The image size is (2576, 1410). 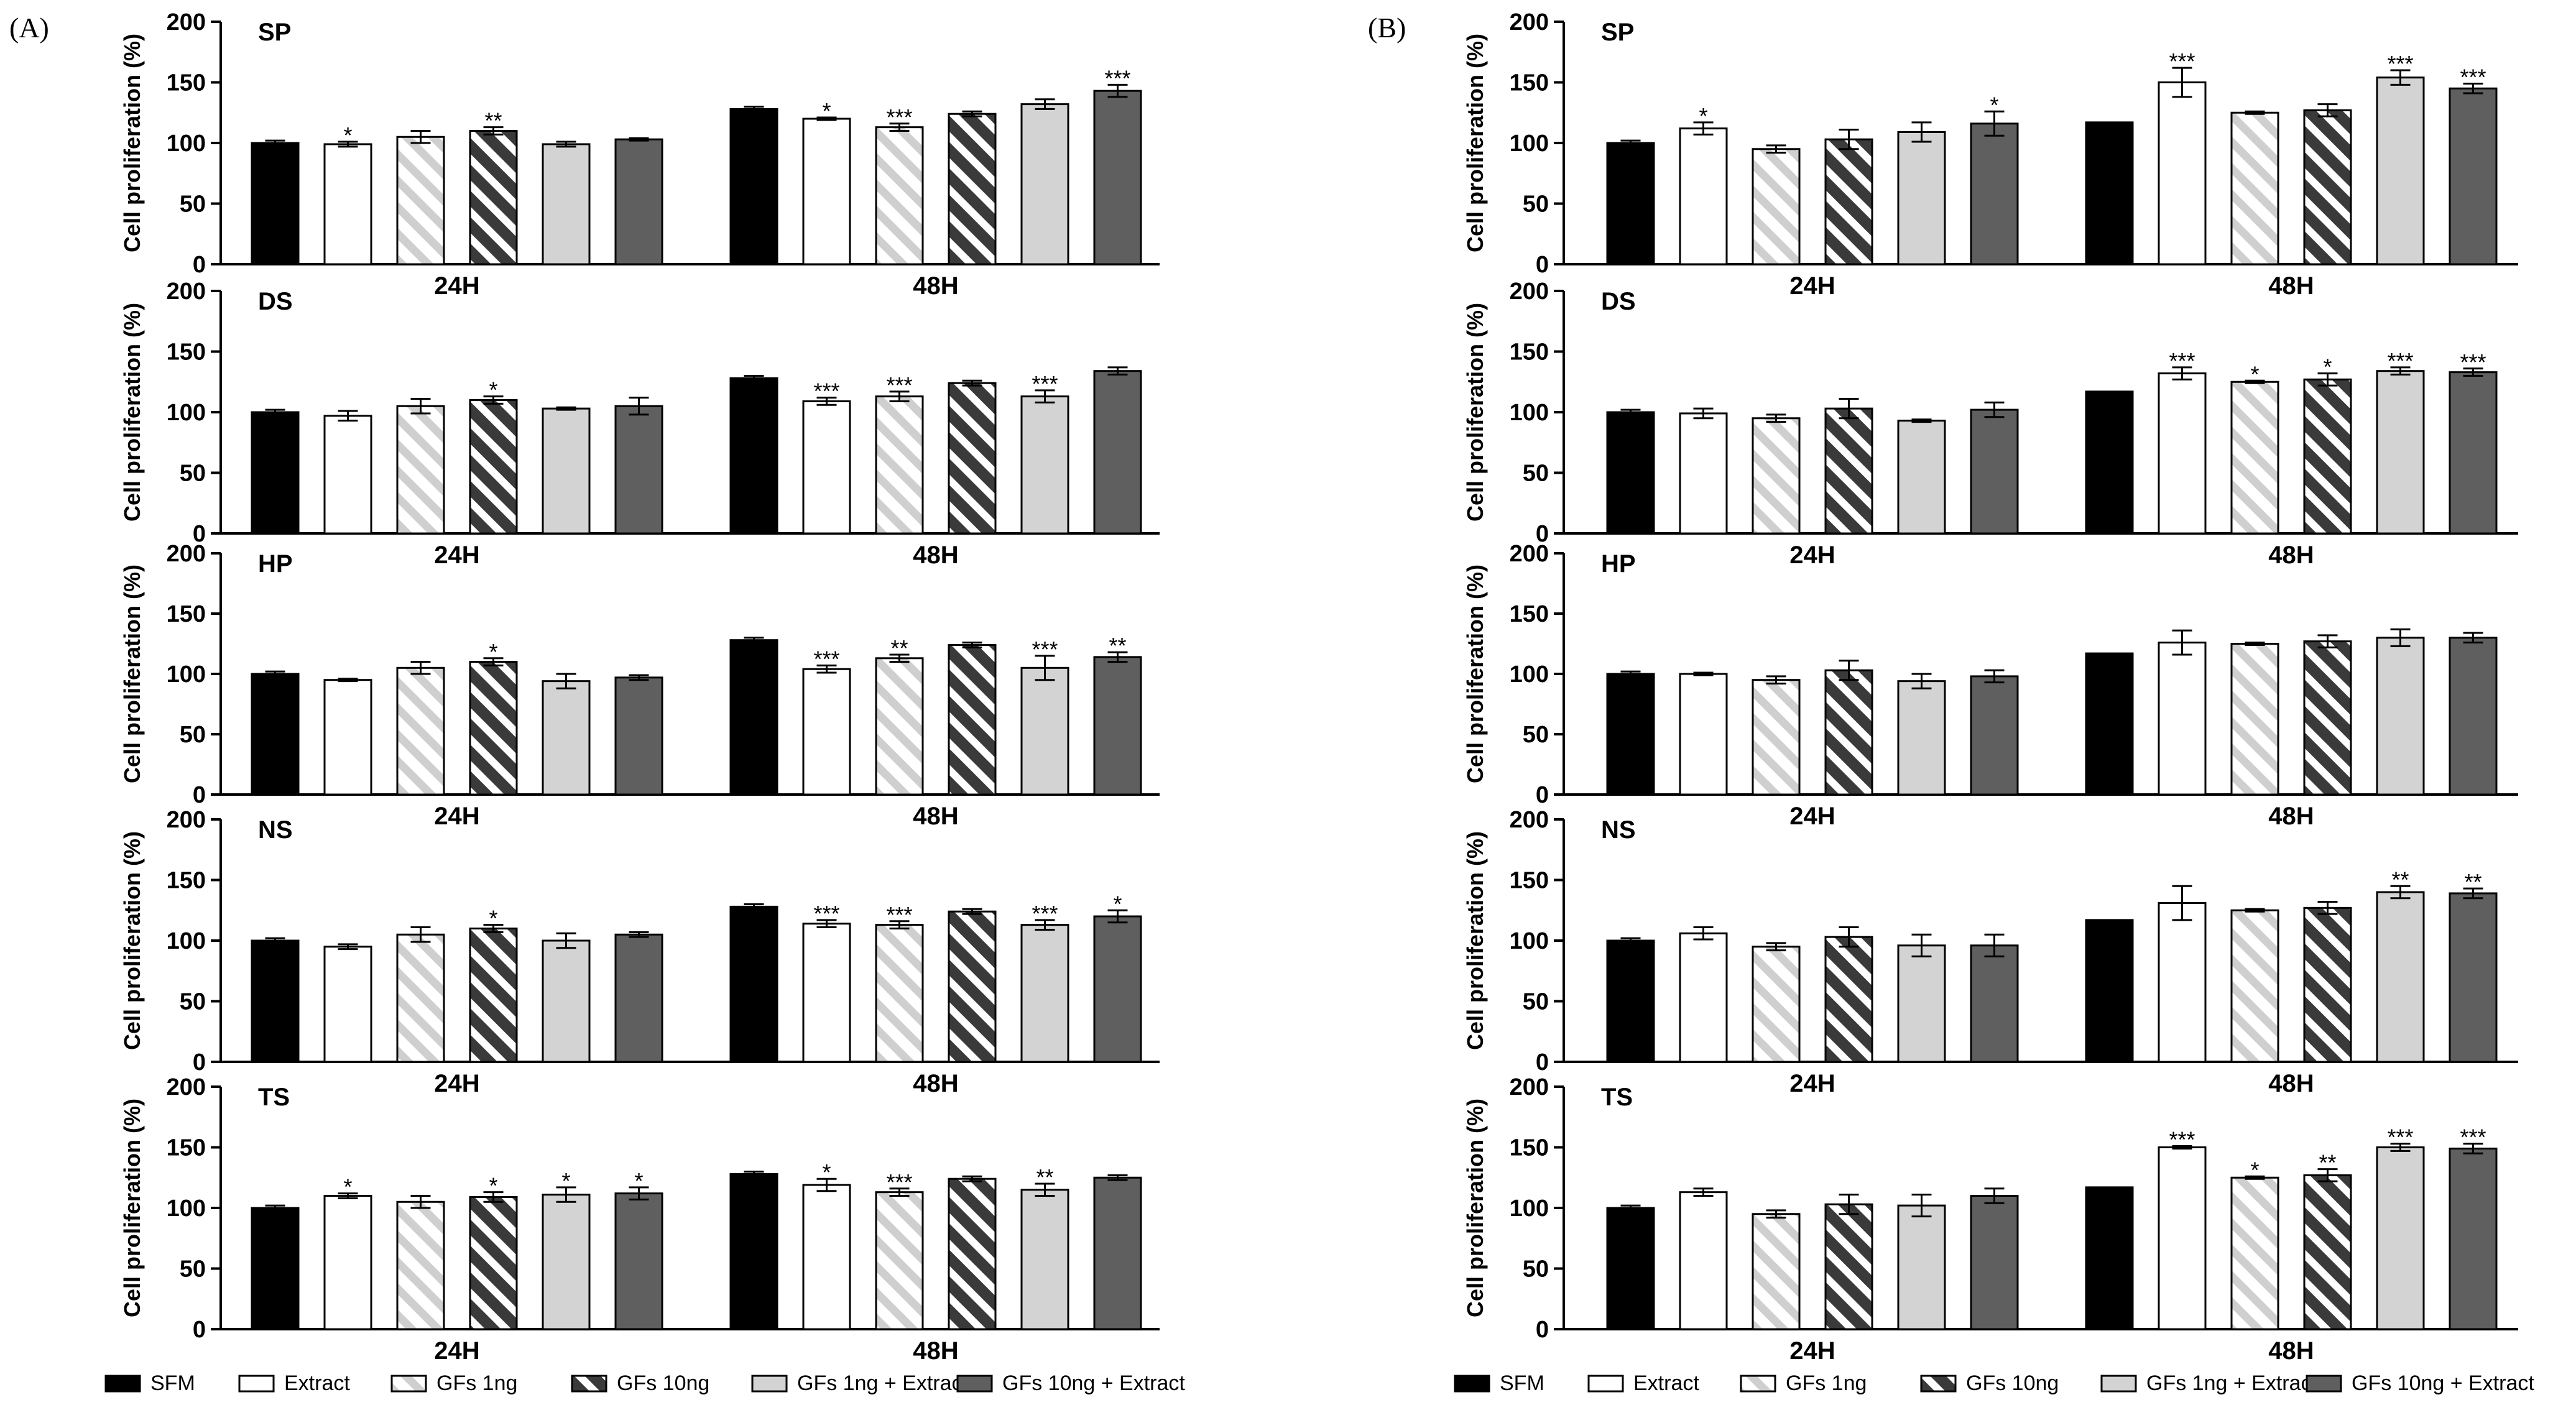 What do you see at coordinates (29, 28) in the screenshot?
I see `panel-label-a: (A)` at bounding box center [29, 28].